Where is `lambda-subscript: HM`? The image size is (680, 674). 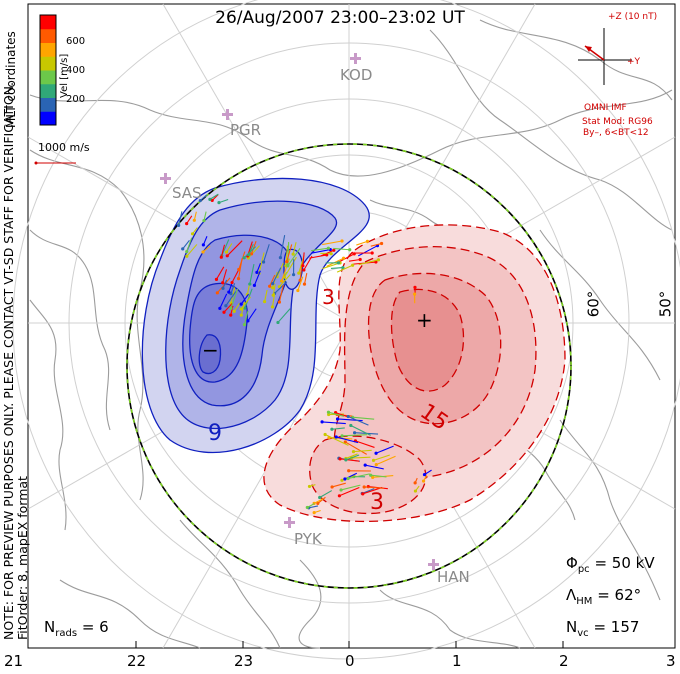 lambda-subscript: HM is located at coordinates (584, 601).